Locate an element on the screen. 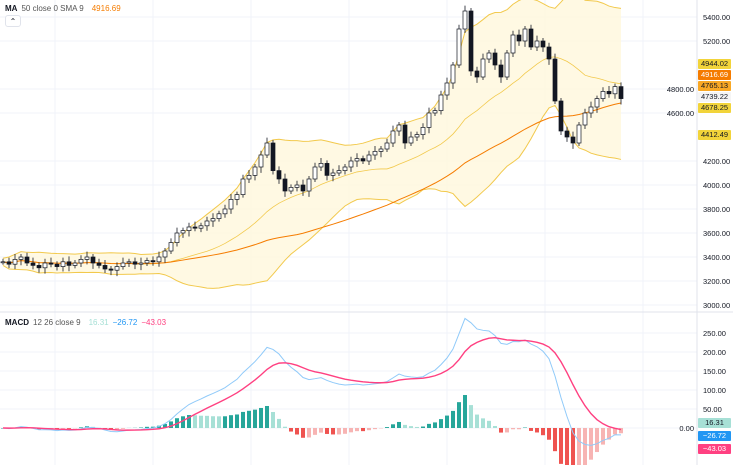 The image size is (733, 465). macd-legend: MACD 12 26 close 9 16.31 −26.72 −43.03 is located at coordinates (87, 322).